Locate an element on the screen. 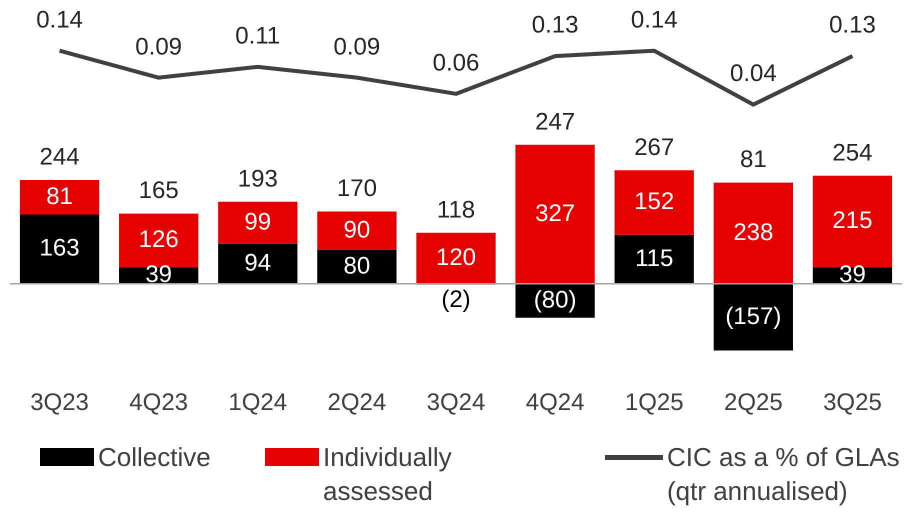 This screenshot has width=912, height=515. data-label: 0.11 is located at coordinates (257, 36).